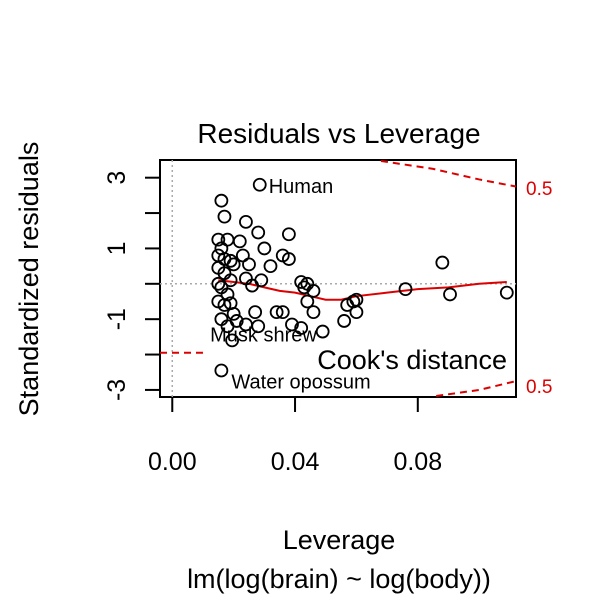 This screenshot has width=600, height=600. What do you see at coordinates (300, 382) in the screenshot?
I see `point-label: Water opossum` at bounding box center [300, 382].